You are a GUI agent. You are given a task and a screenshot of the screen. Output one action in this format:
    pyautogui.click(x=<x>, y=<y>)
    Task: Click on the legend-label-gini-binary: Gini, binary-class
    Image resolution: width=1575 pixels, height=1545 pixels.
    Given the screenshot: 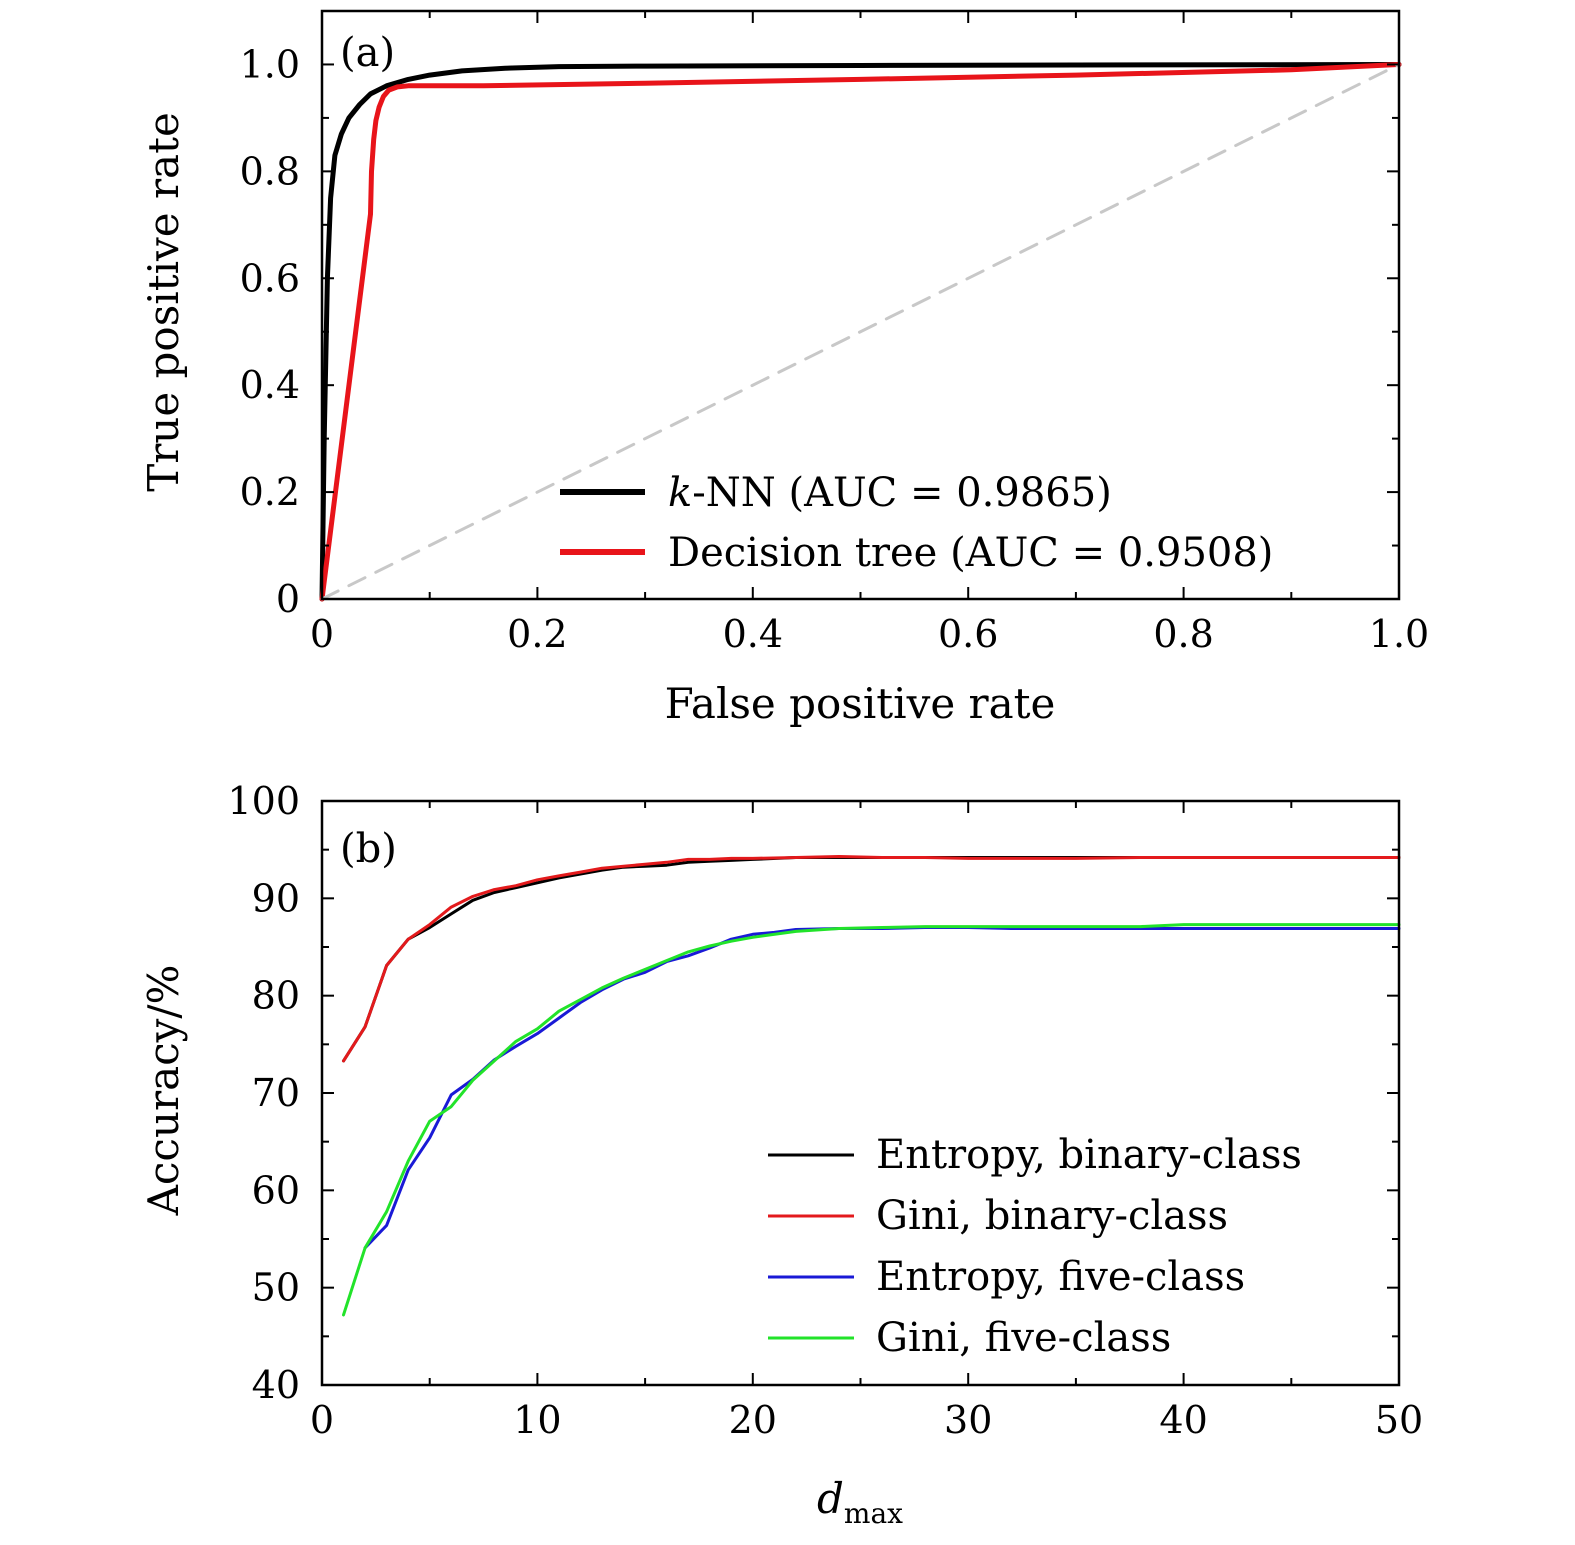 What is the action you would take?
    pyautogui.click(x=1052, y=1216)
    